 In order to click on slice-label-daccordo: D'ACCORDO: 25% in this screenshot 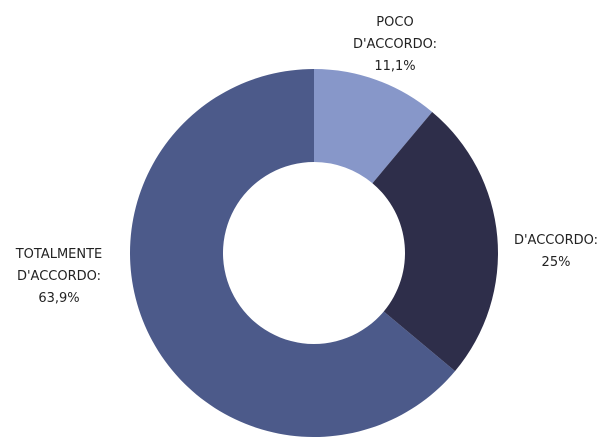, I will do `click(556, 251)`.